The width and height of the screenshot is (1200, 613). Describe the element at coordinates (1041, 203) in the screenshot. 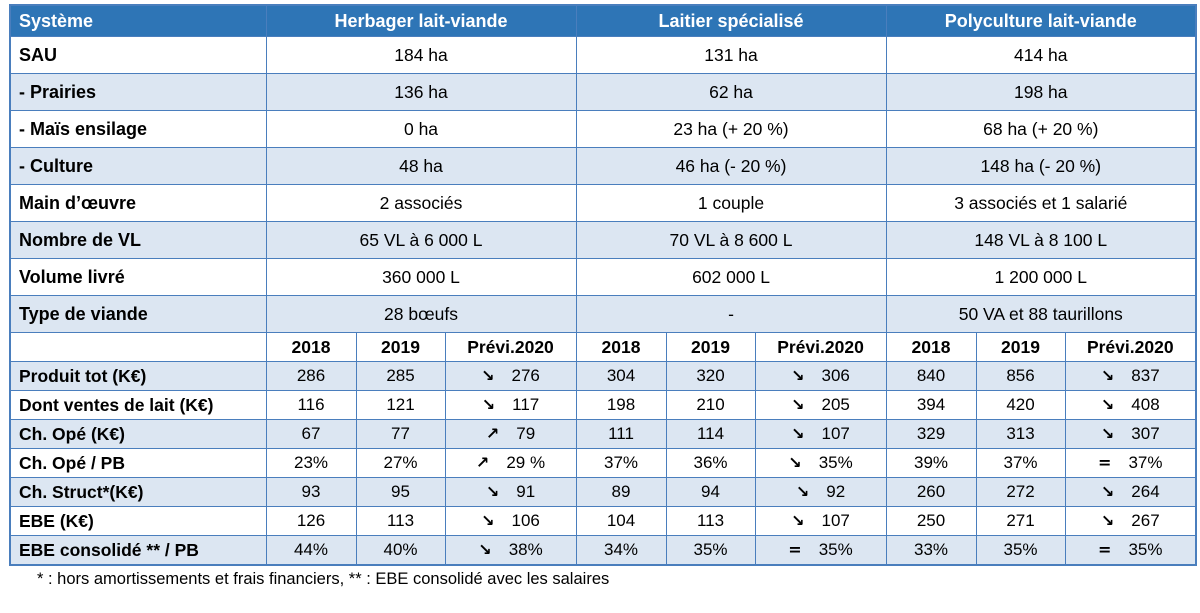

I see `info-cell: 3 associés et 1 salarié` at that location.